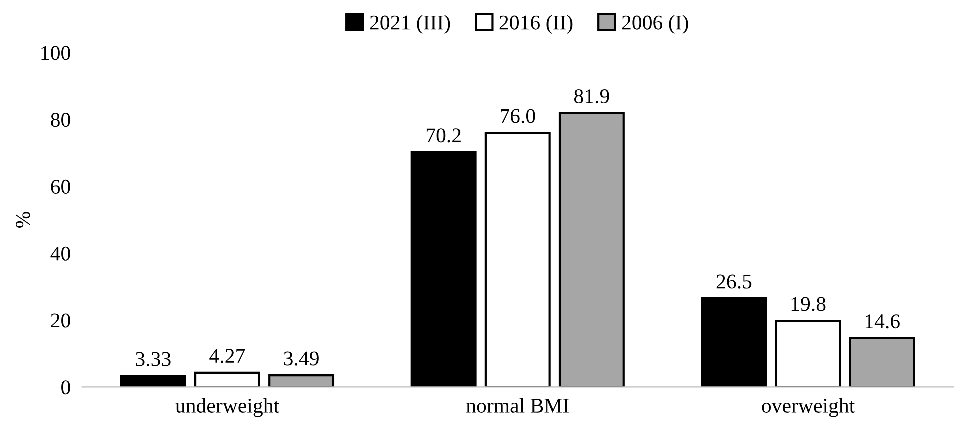 This screenshot has height=440, width=968. Describe the element at coordinates (809, 408) in the screenshot. I see `x-tick-label: overweight` at that location.